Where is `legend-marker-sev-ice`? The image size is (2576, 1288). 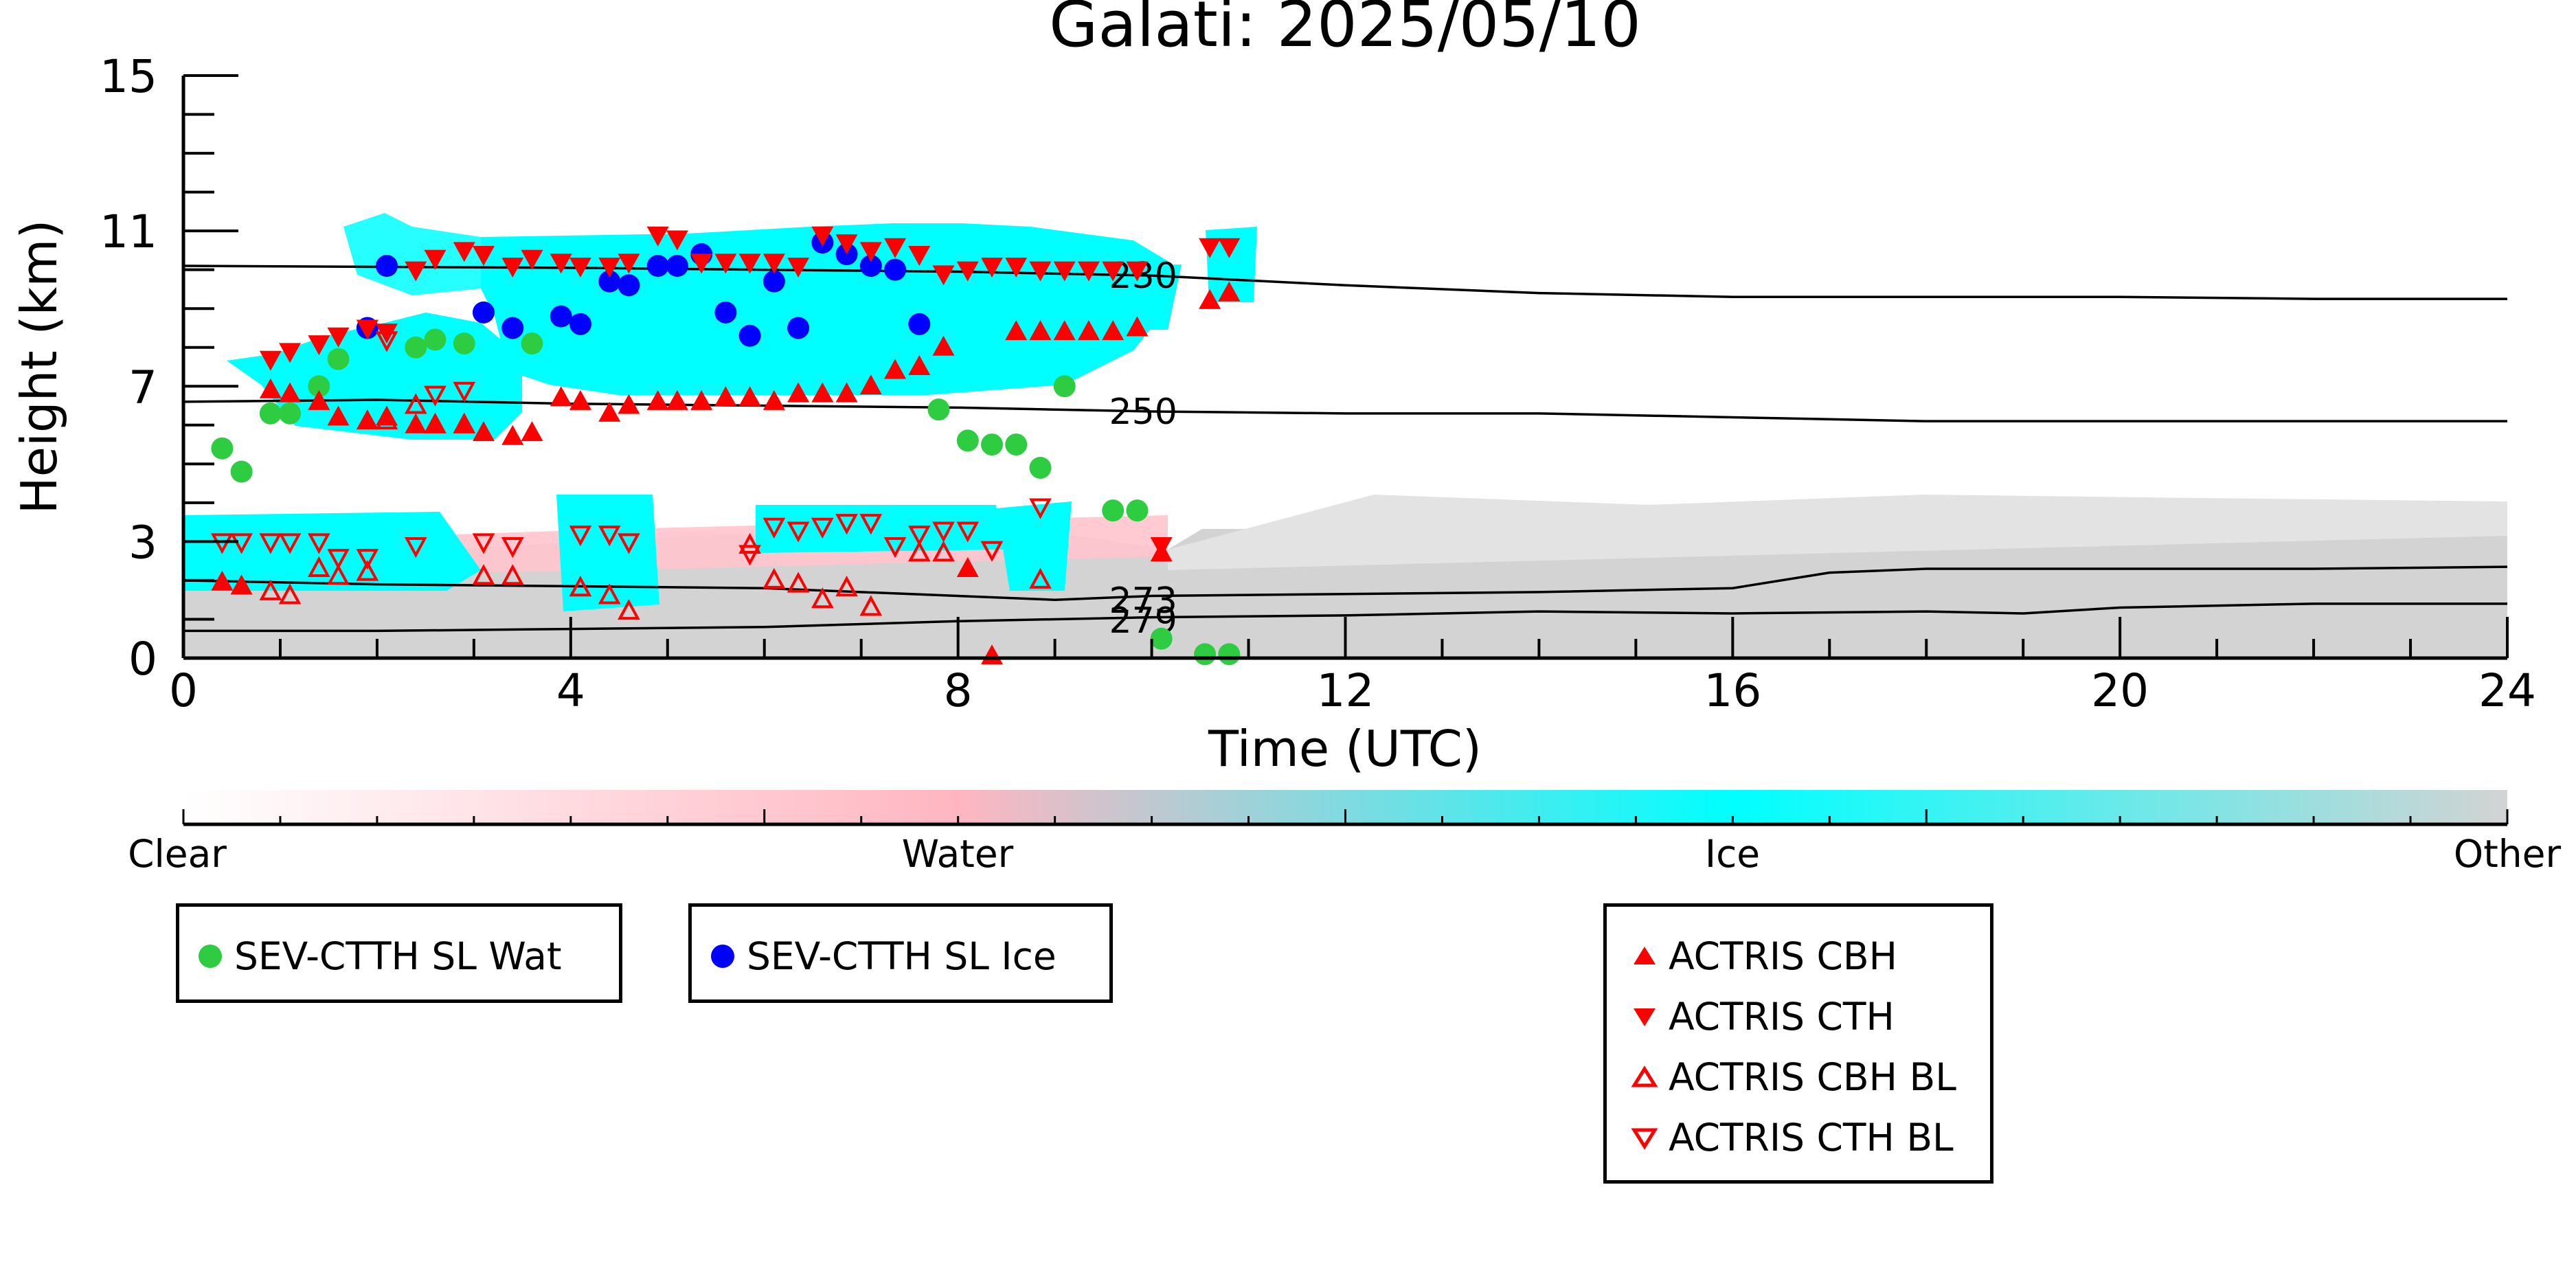 legend-marker-sev-ice is located at coordinates (722, 956).